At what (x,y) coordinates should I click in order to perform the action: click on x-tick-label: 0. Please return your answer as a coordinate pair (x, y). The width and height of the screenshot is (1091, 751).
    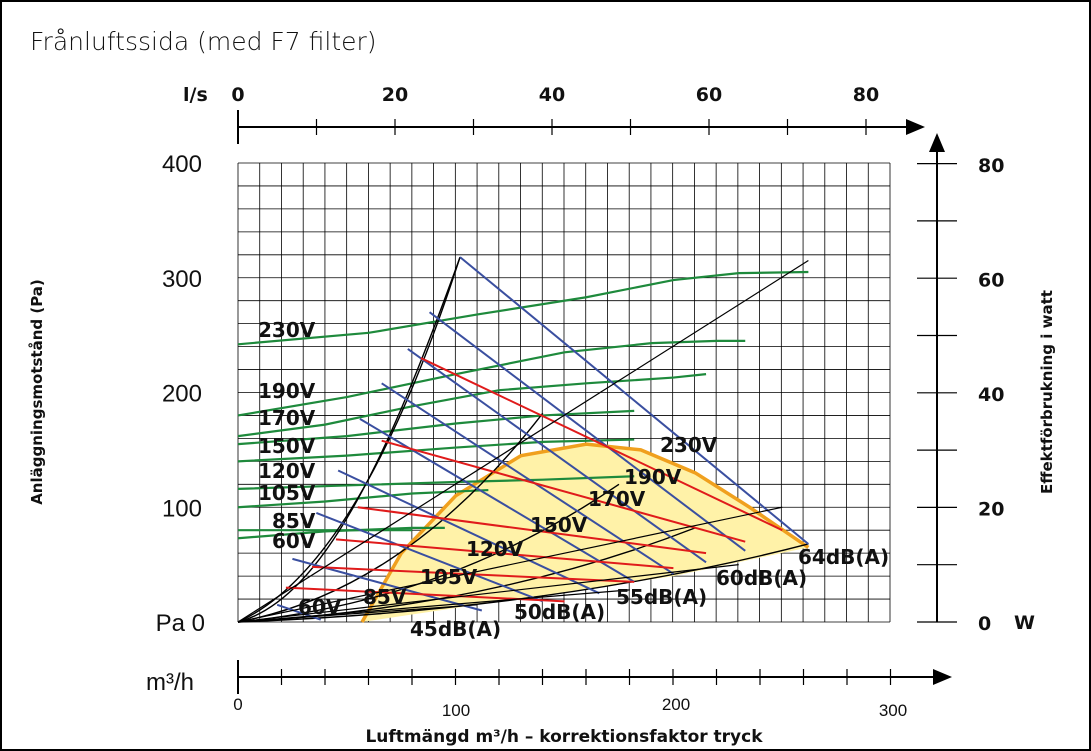
    Looking at the image, I should click on (237, 704).